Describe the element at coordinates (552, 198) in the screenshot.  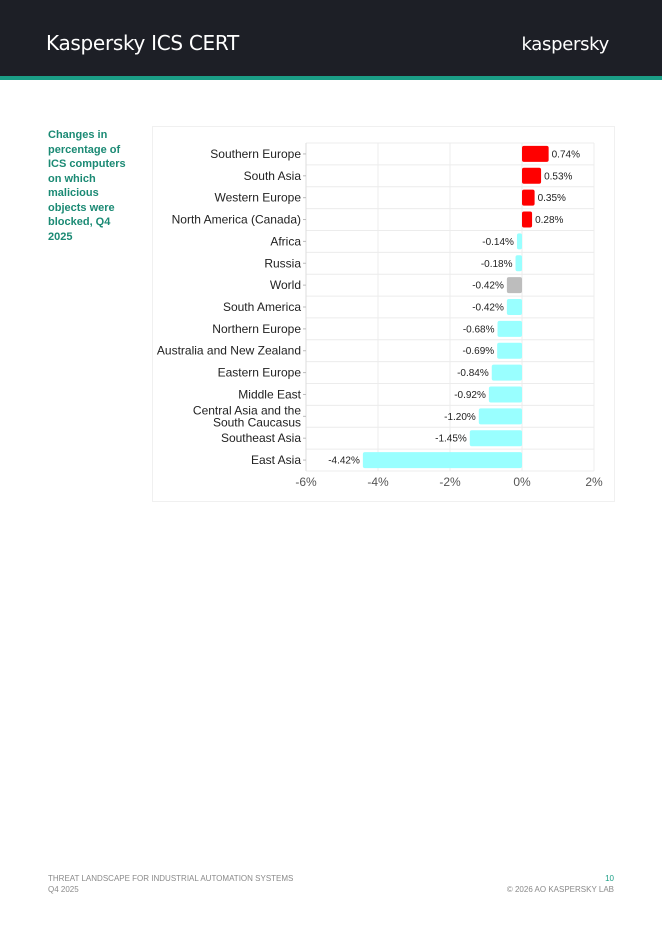
I see `data-label: 0.35%` at that location.